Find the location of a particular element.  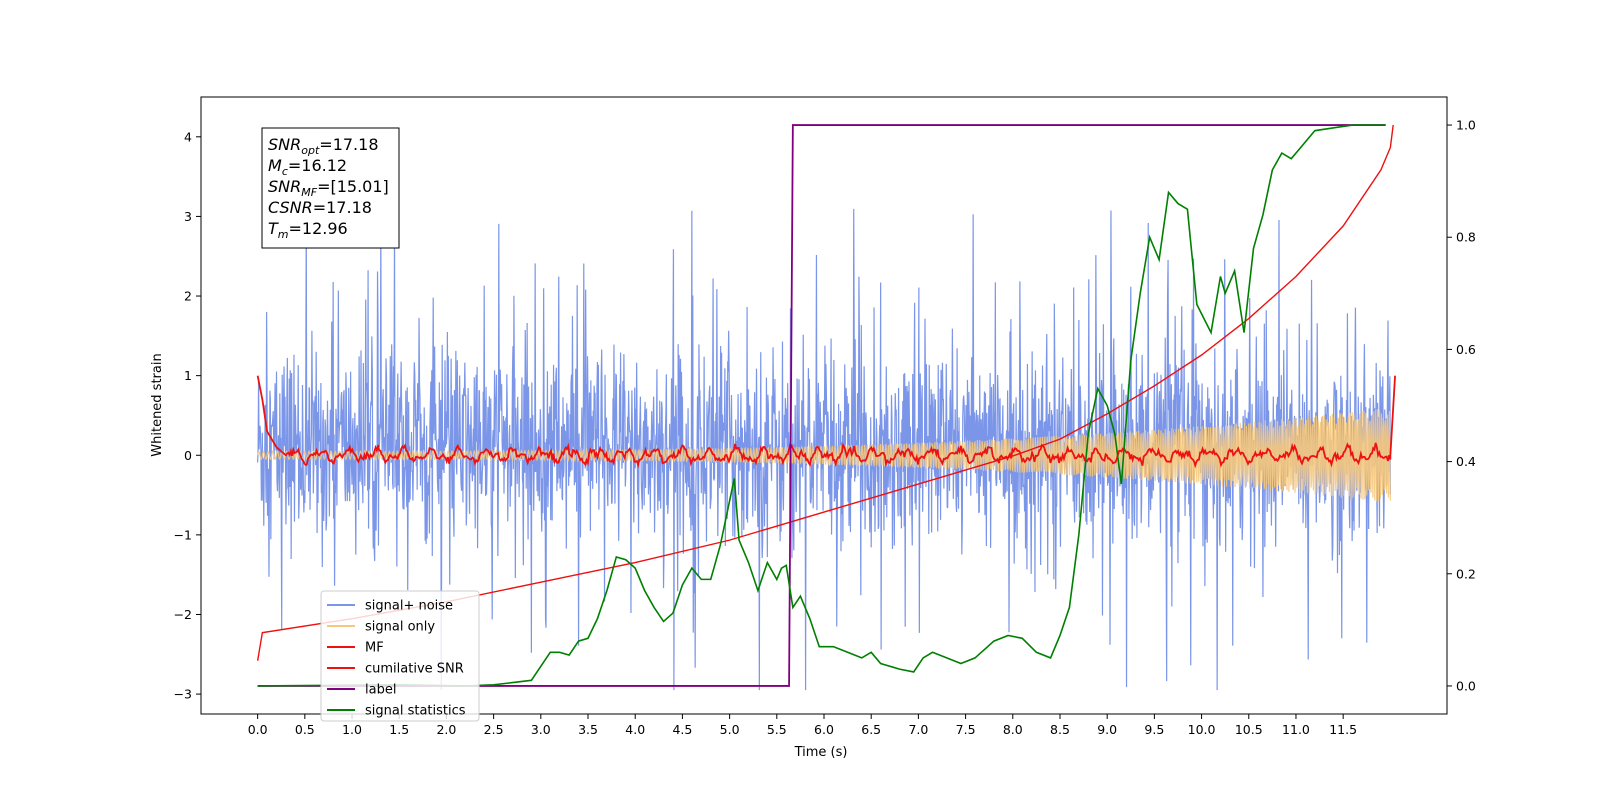

series-mf is located at coordinates (826, 422).